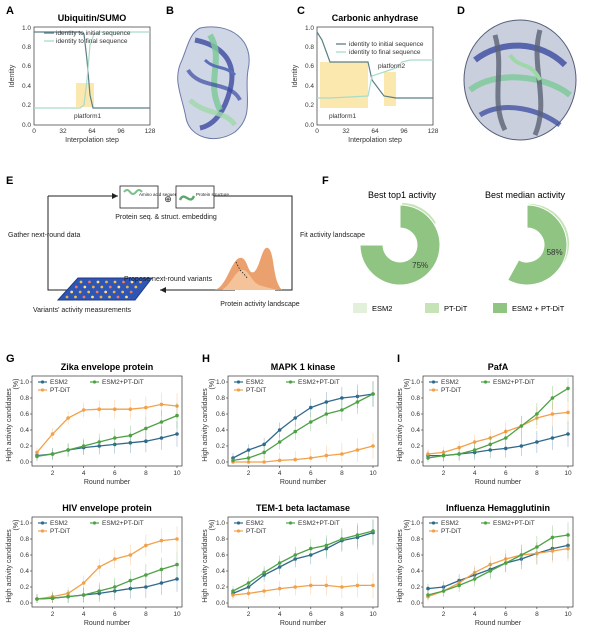  I want to click on ytick: 0.4, so click(309, 86).